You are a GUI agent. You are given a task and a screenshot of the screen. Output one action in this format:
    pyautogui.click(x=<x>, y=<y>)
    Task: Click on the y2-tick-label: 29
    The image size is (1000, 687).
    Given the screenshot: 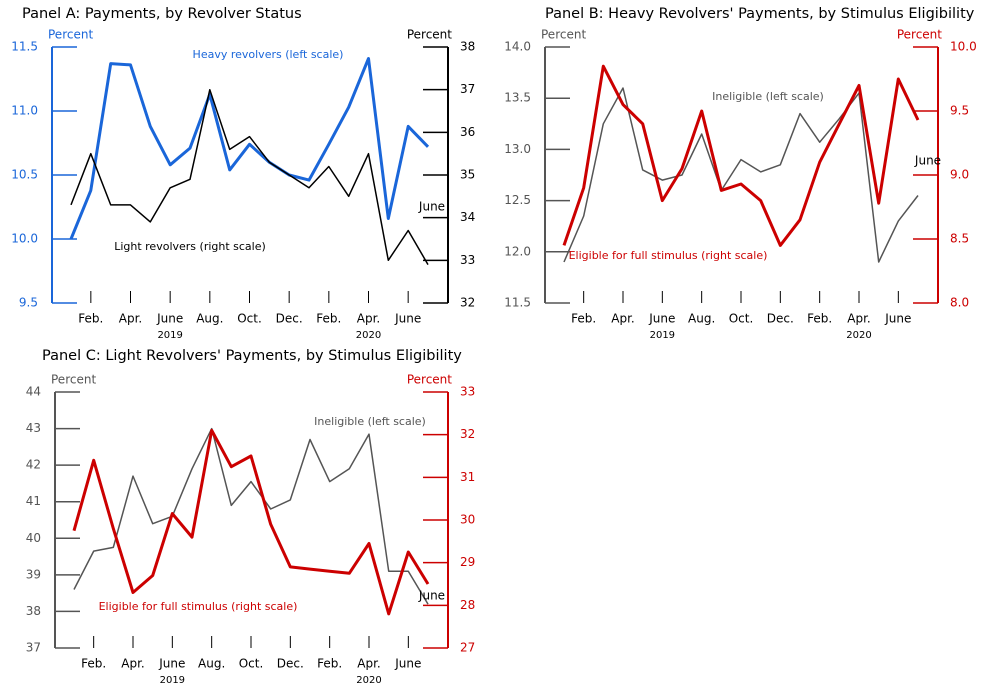 What is the action you would take?
    pyautogui.click(x=467, y=562)
    